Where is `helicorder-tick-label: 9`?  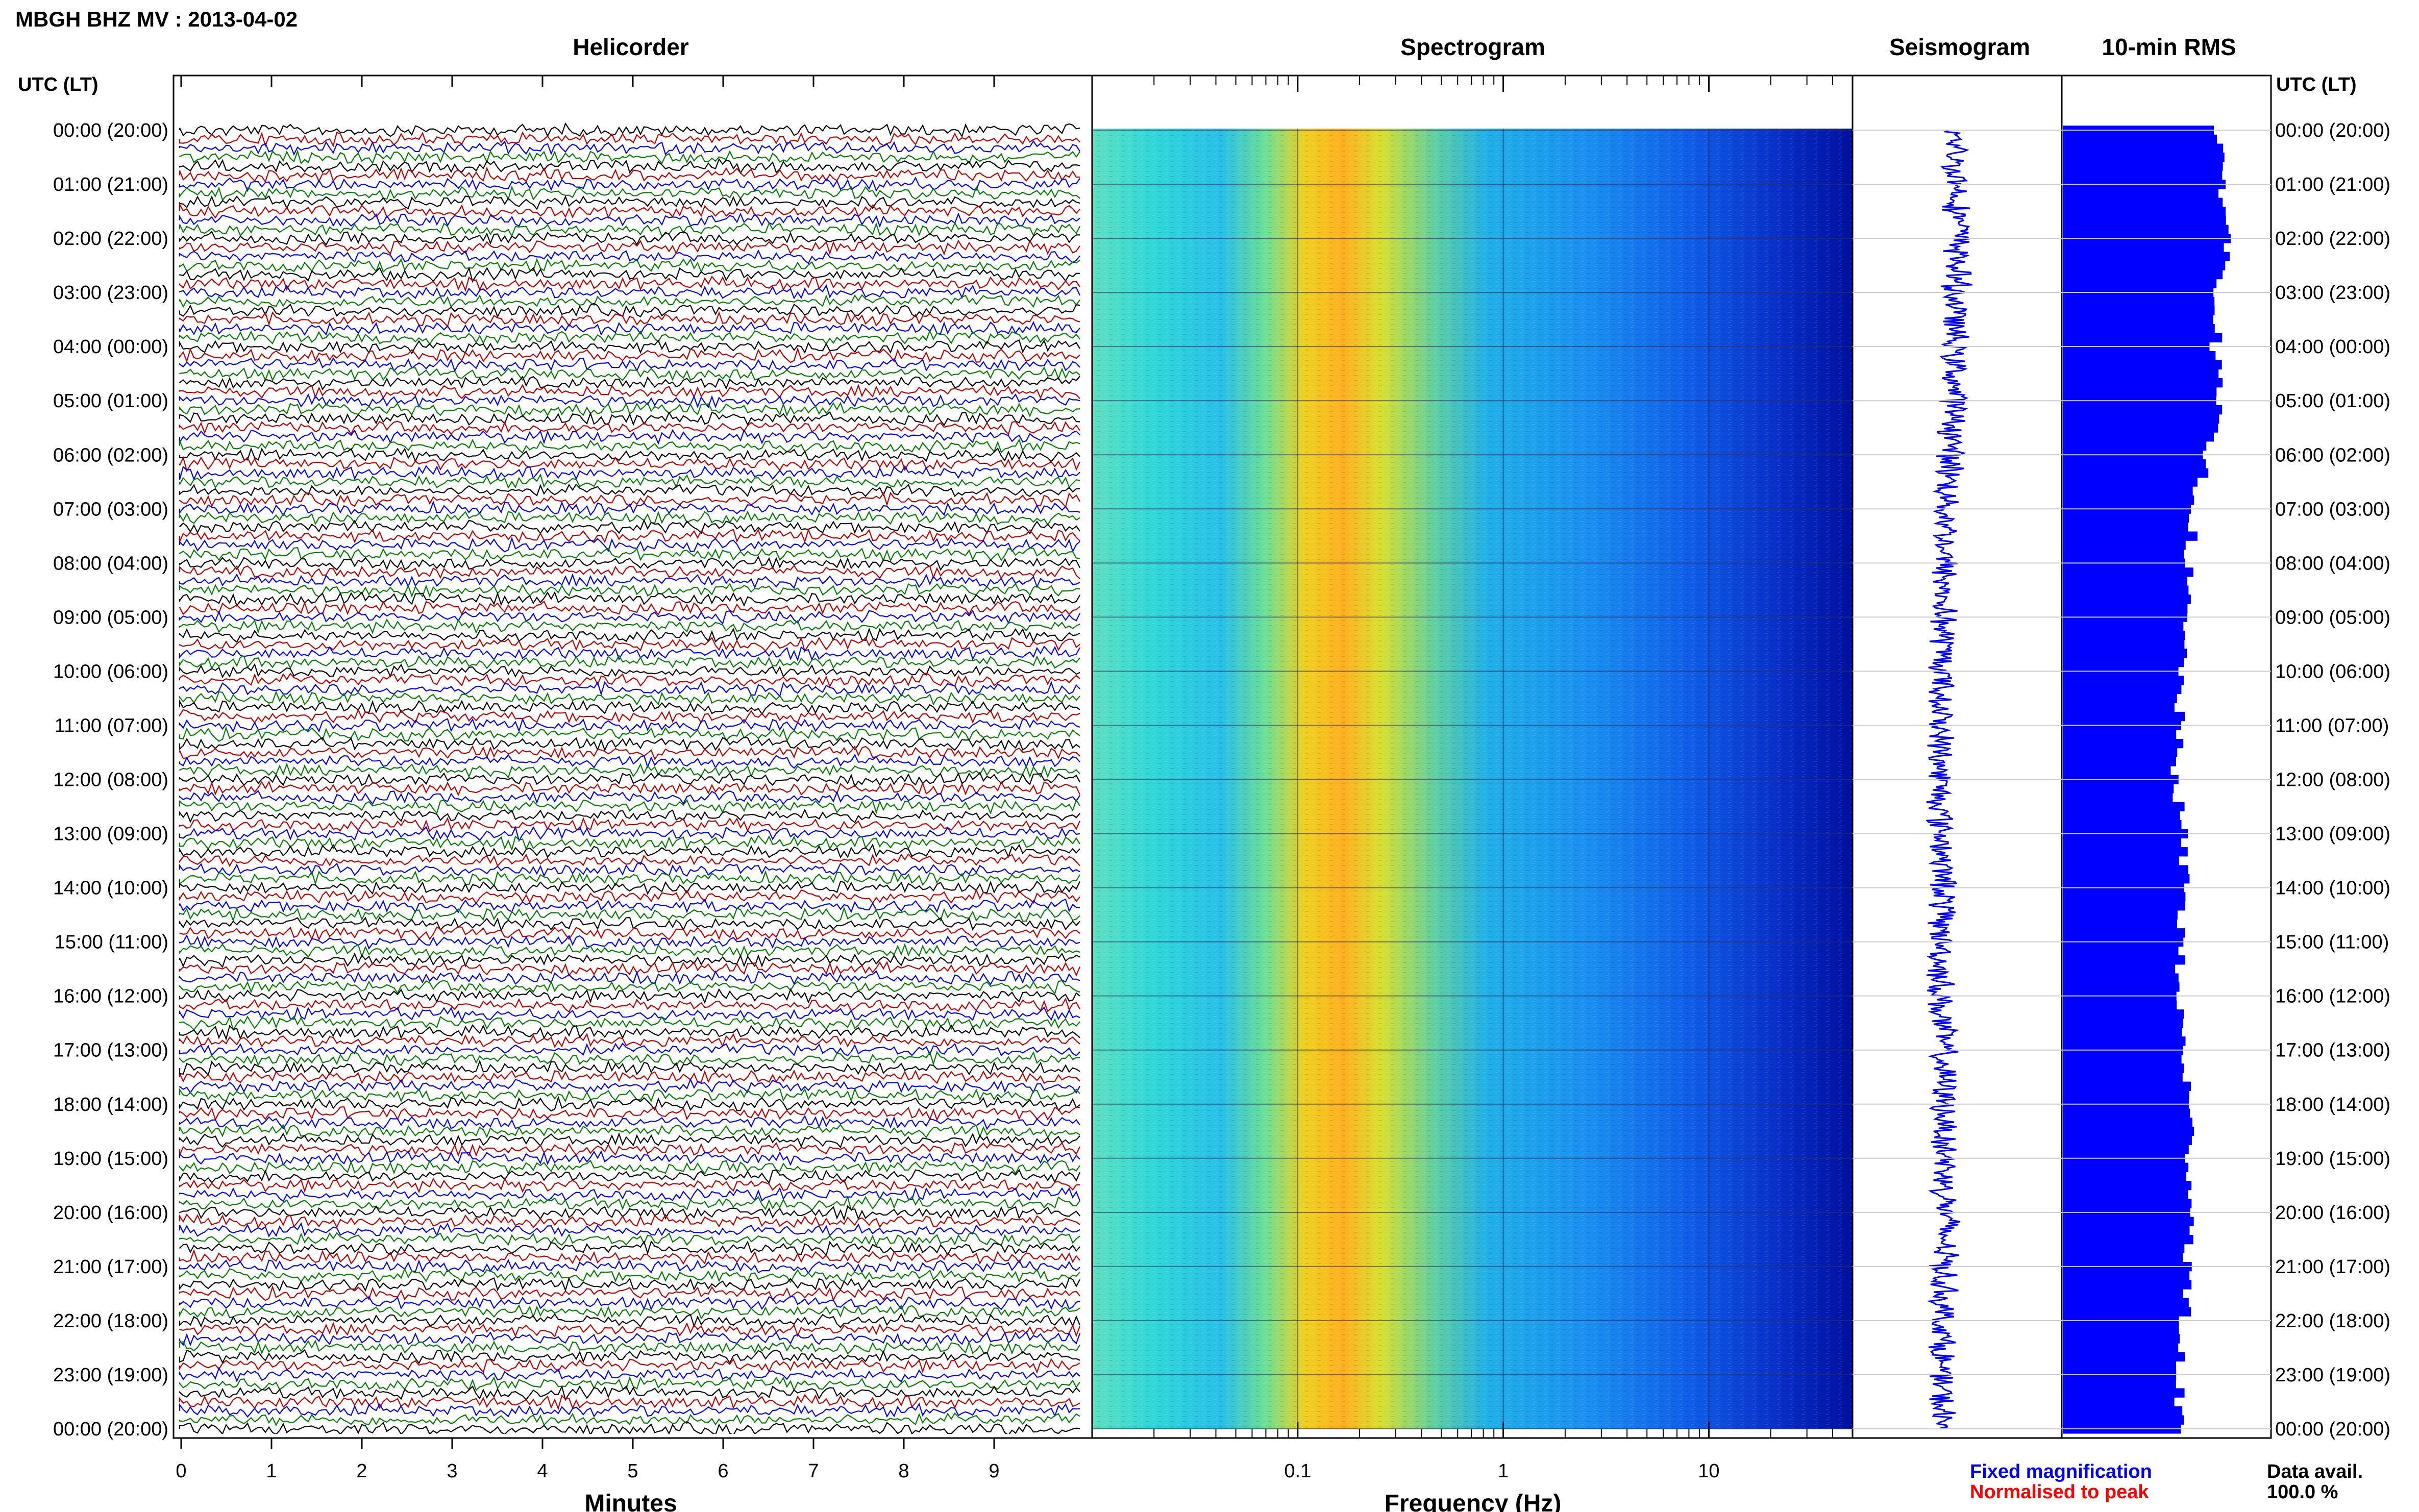
helicorder-tick-label: 9 is located at coordinates (994, 1471).